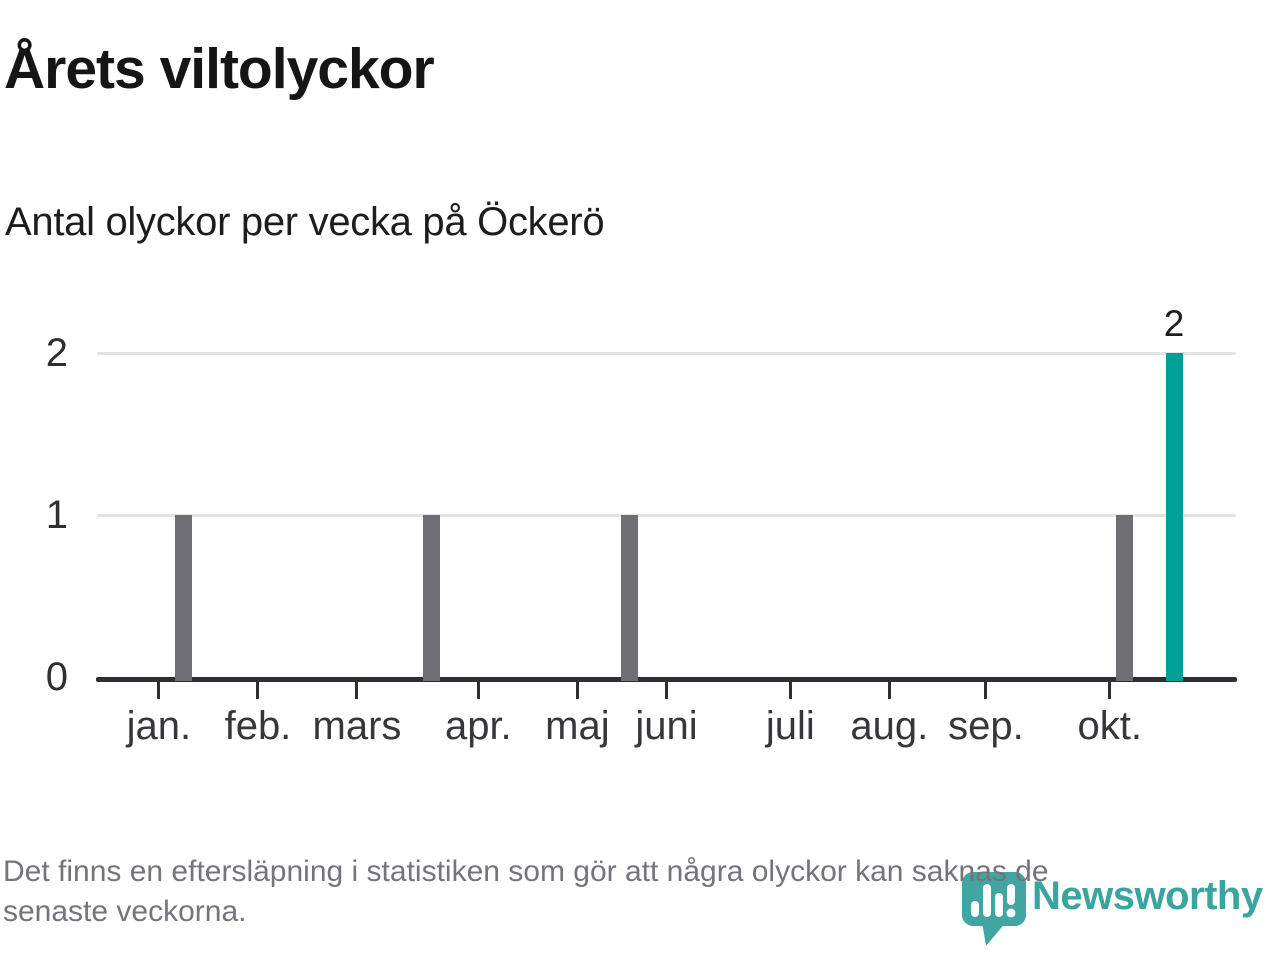 This screenshot has height=960, width=1280. I want to click on newsworthy-logo: Newsworthy, so click(1121, 910).